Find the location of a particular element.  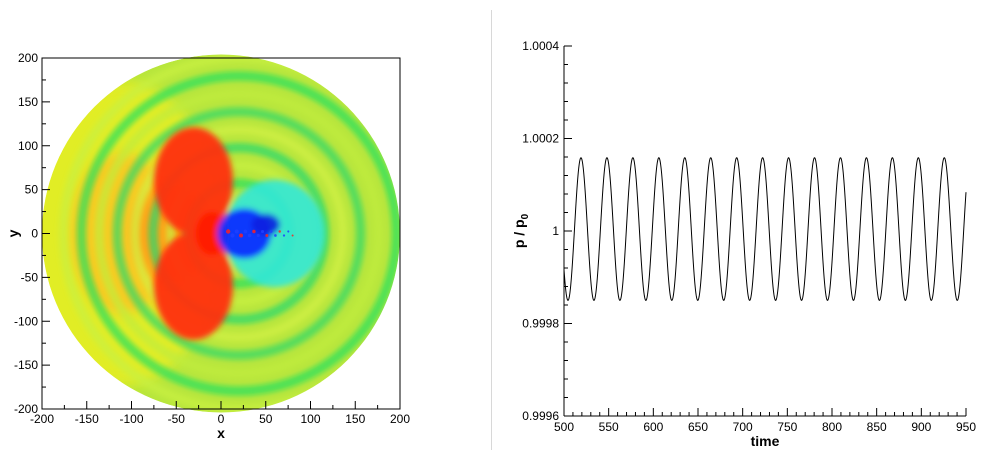

x-tick-label: 150 is located at coordinates (355, 419).